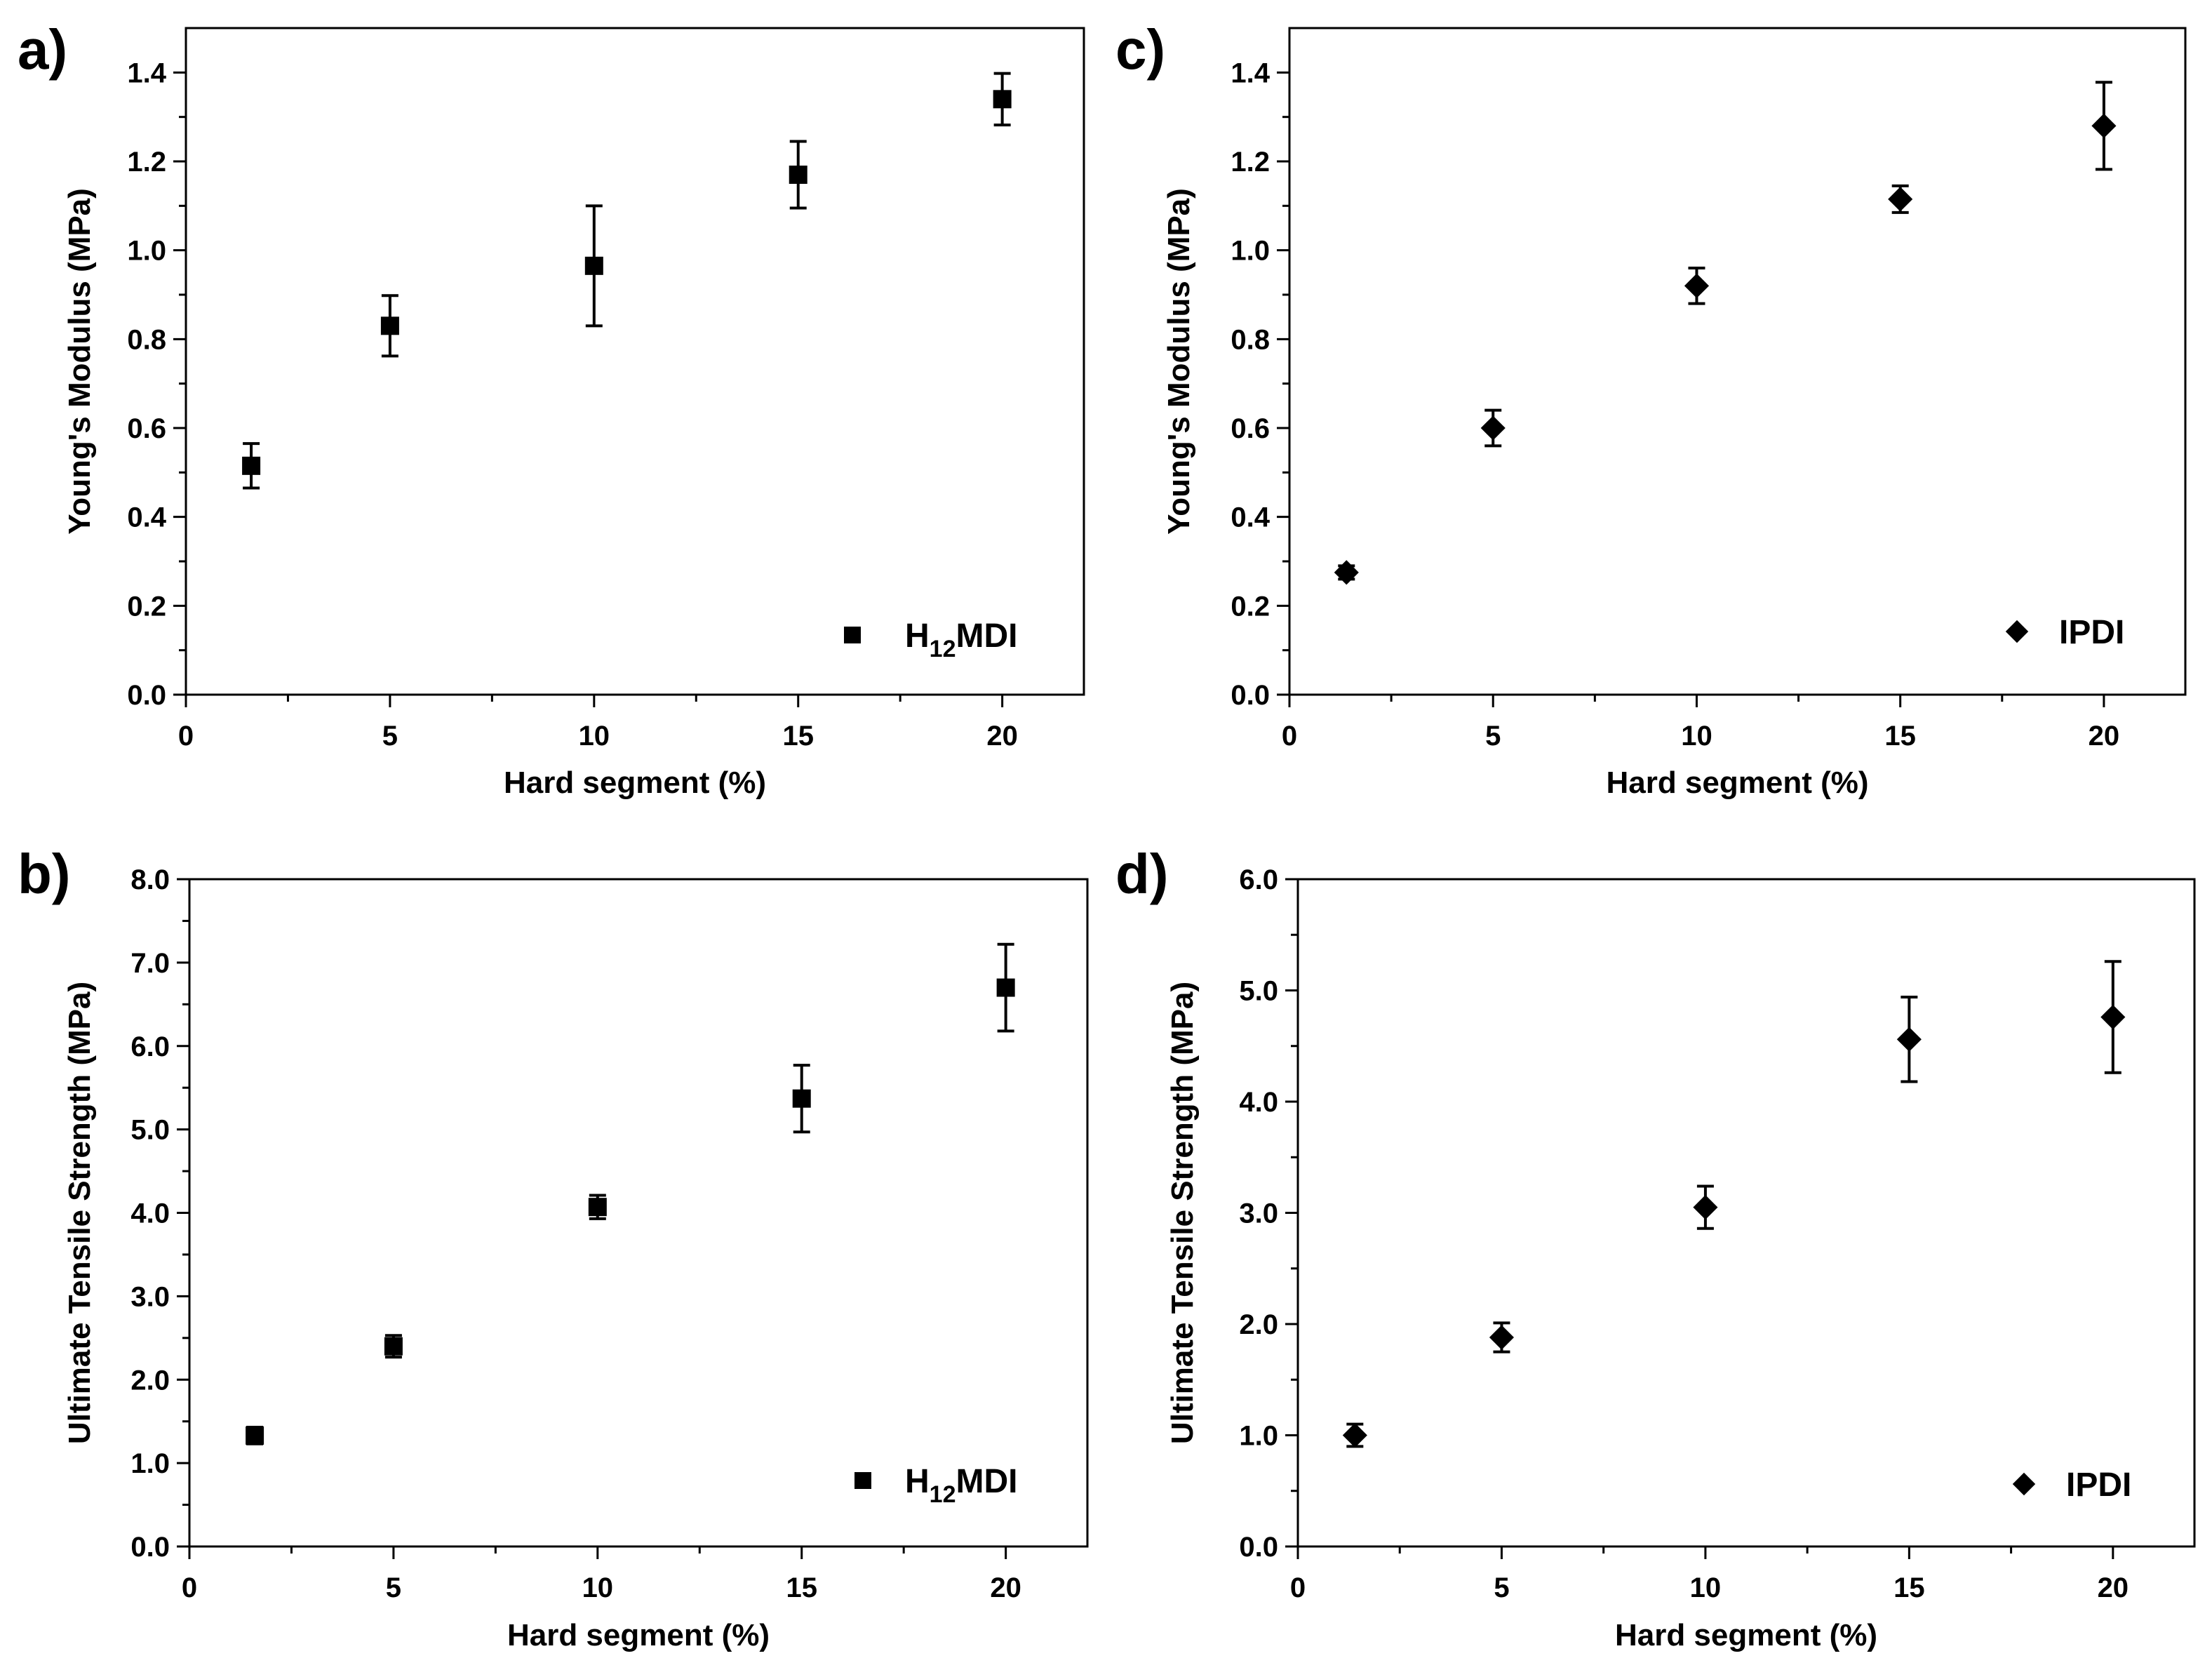 The image size is (2212, 1677). What do you see at coordinates (42, 49) in the screenshot?
I see `panel-label: a)` at bounding box center [42, 49].